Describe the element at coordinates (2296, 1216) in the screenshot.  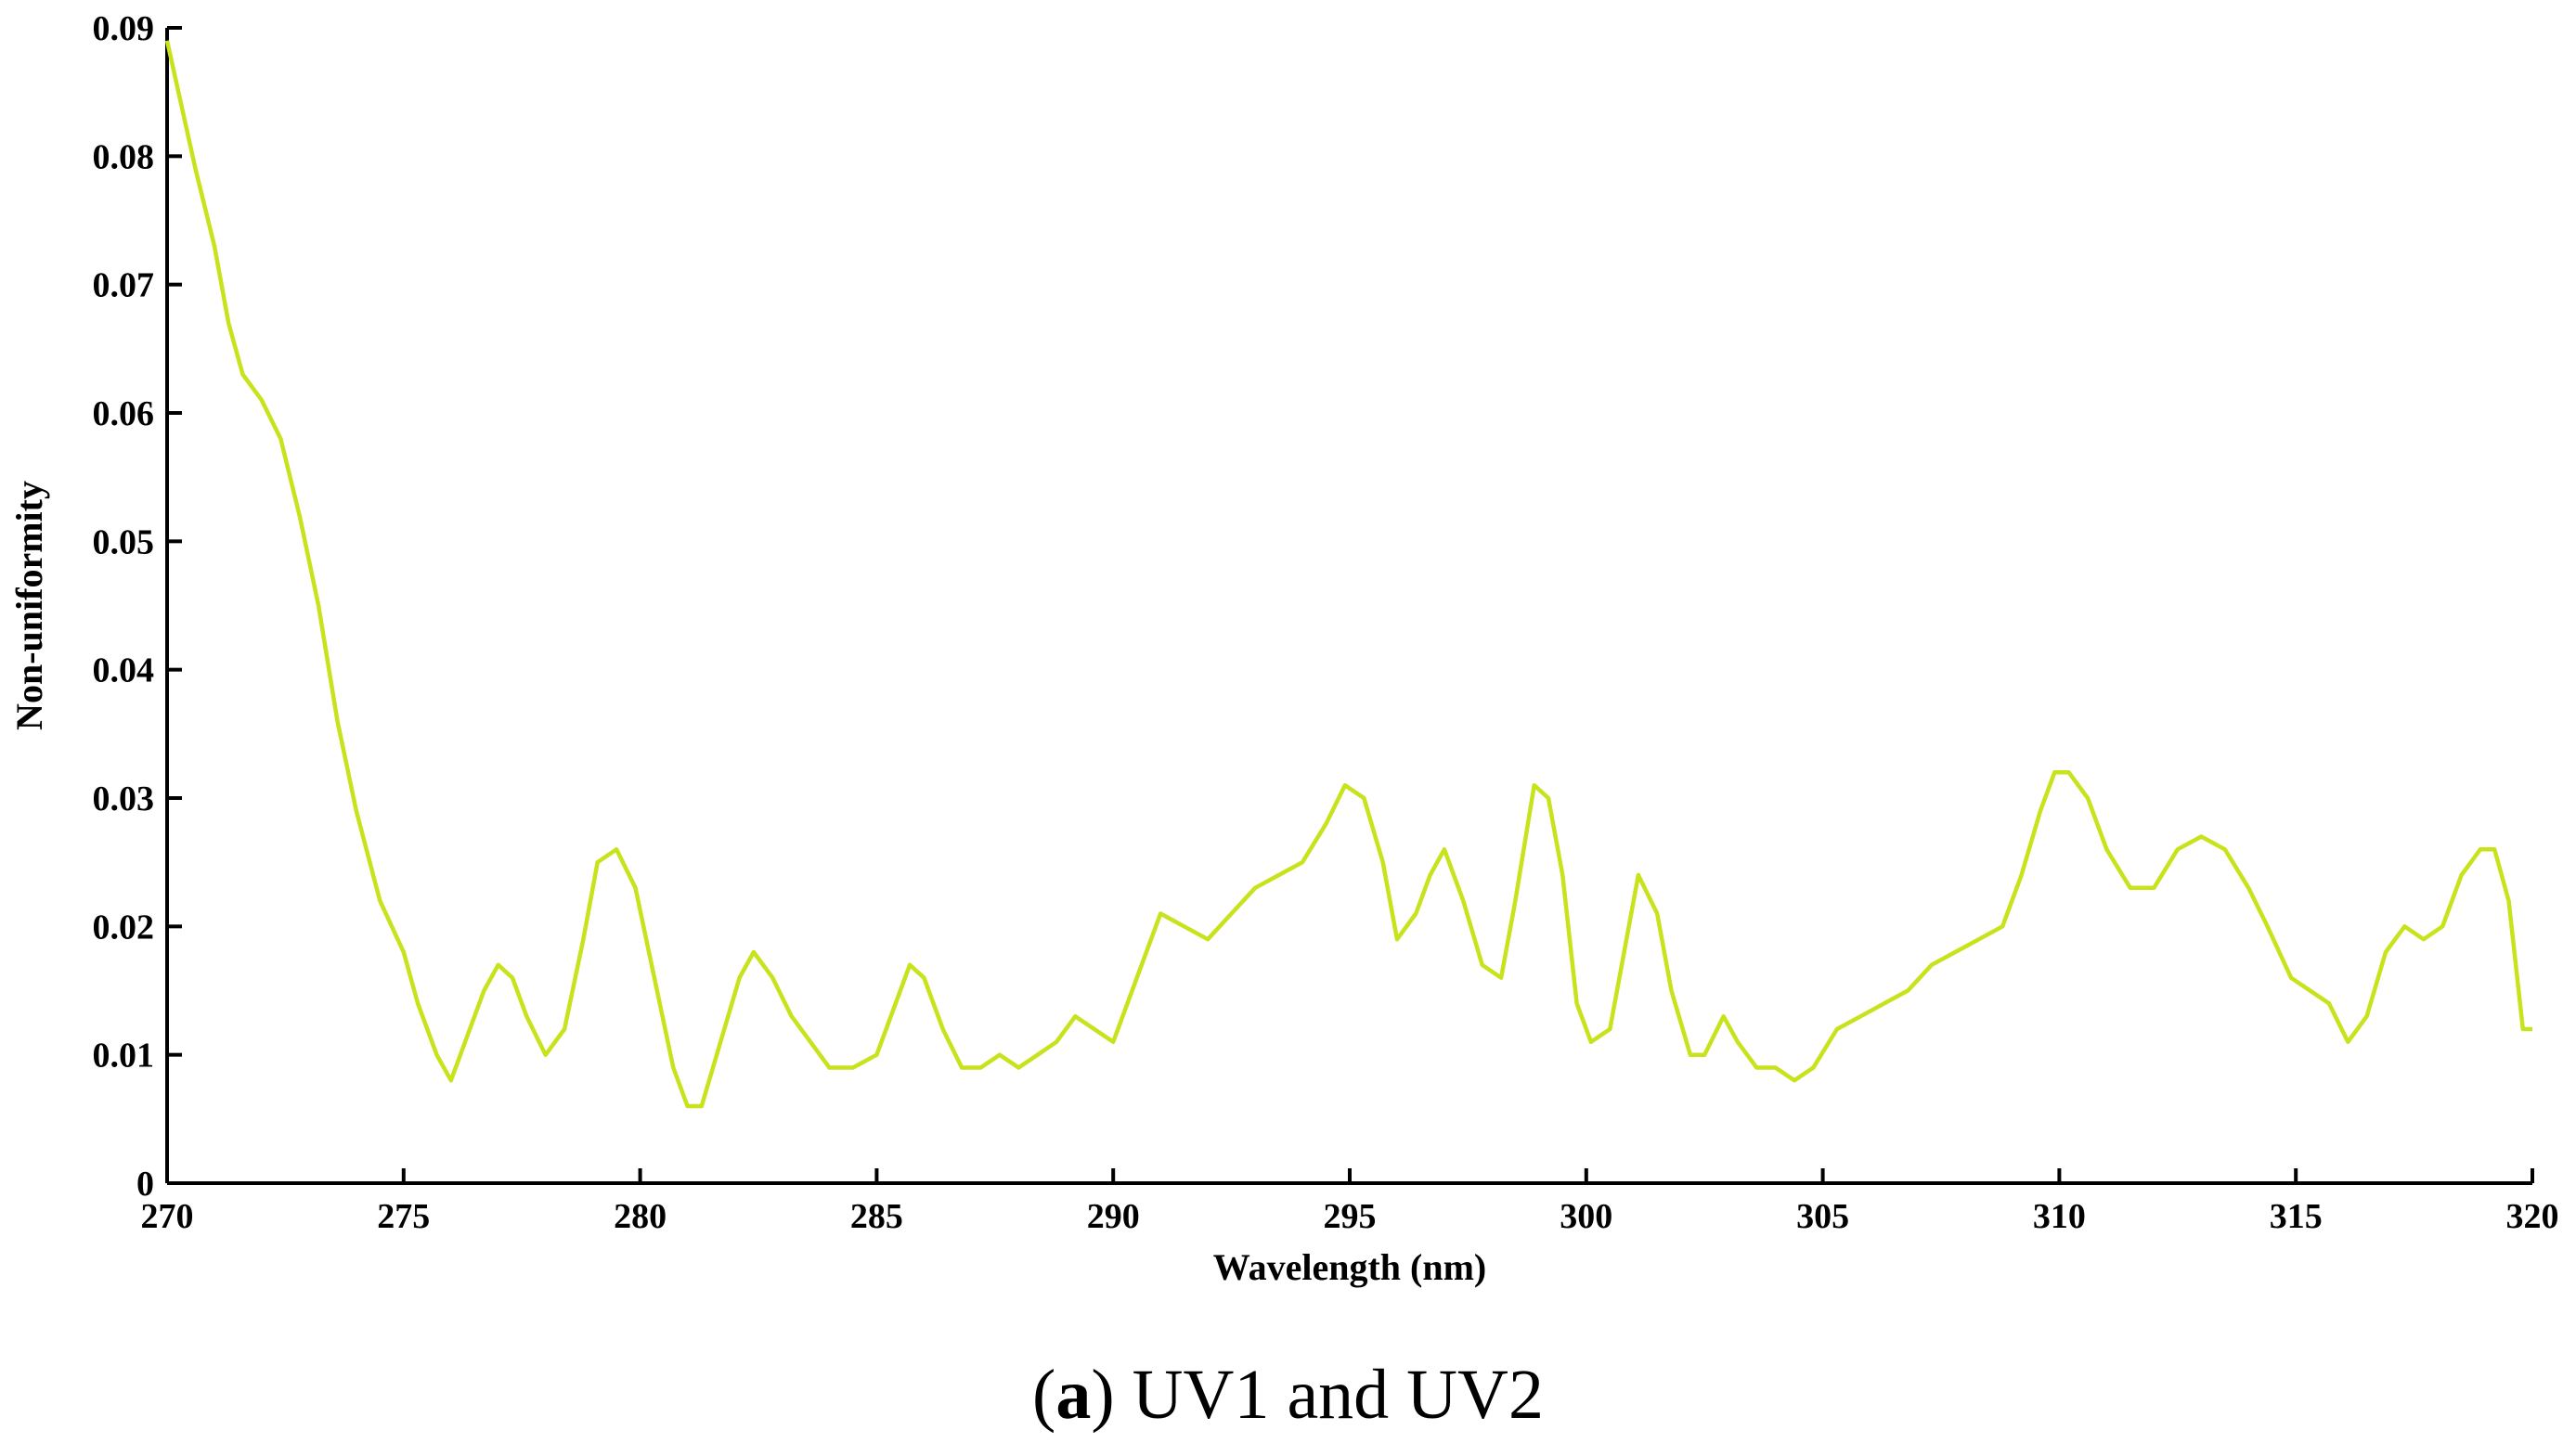
I see `x-tick-label: 315` at that location.